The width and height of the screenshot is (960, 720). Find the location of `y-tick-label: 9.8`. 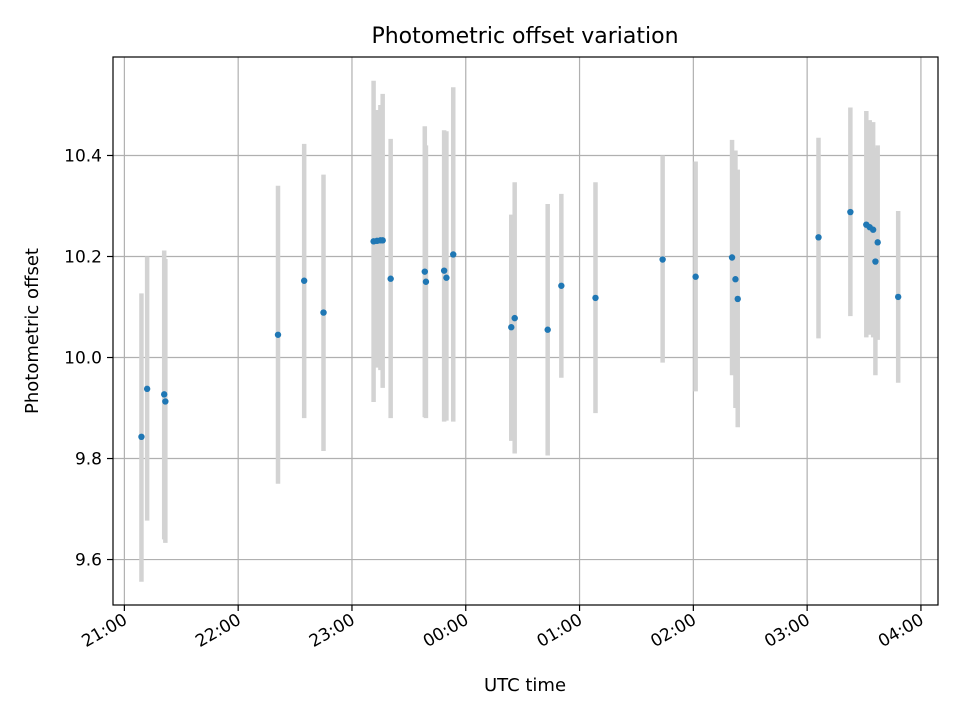

y-tick-label: 9.8 is located at coordinates (88, 460).